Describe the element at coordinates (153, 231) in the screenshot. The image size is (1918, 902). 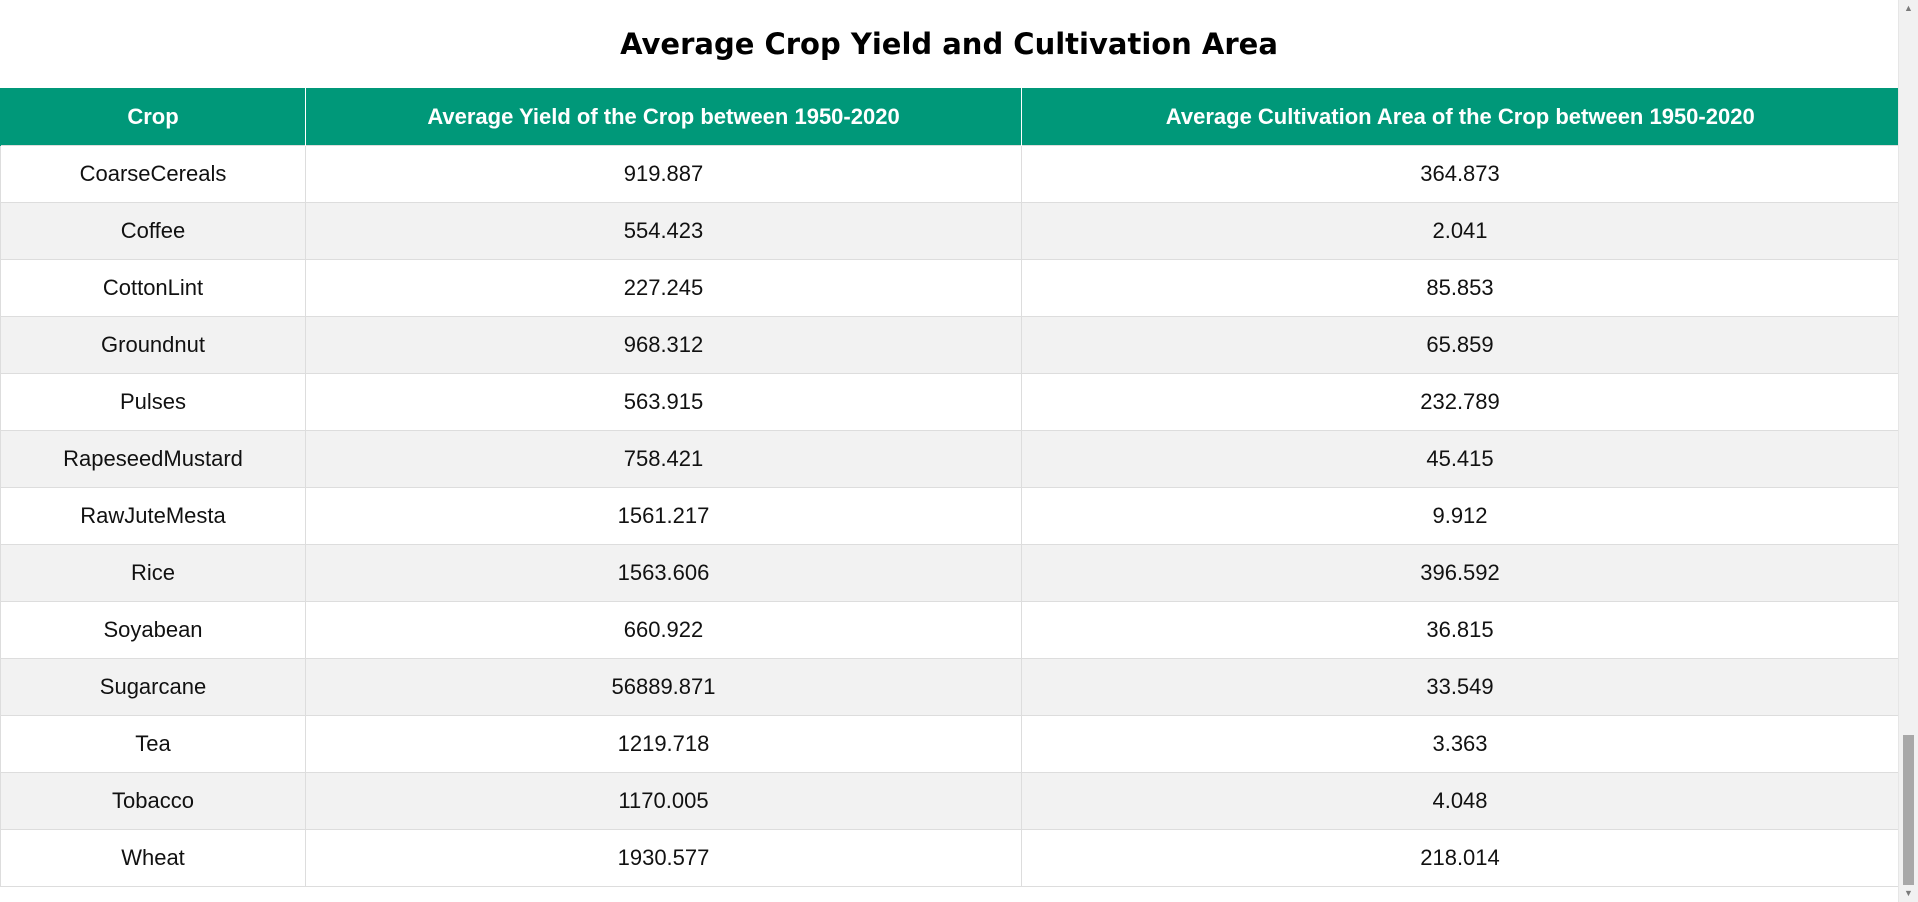
I see `cell-crop: Coffee` at that location.